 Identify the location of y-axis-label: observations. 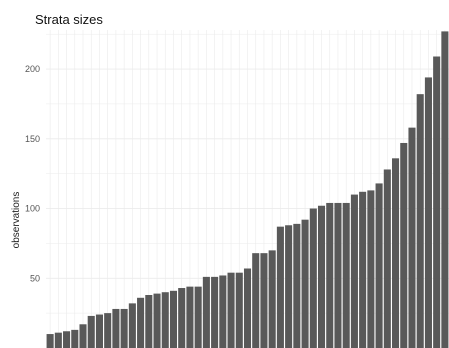
(16, 220).